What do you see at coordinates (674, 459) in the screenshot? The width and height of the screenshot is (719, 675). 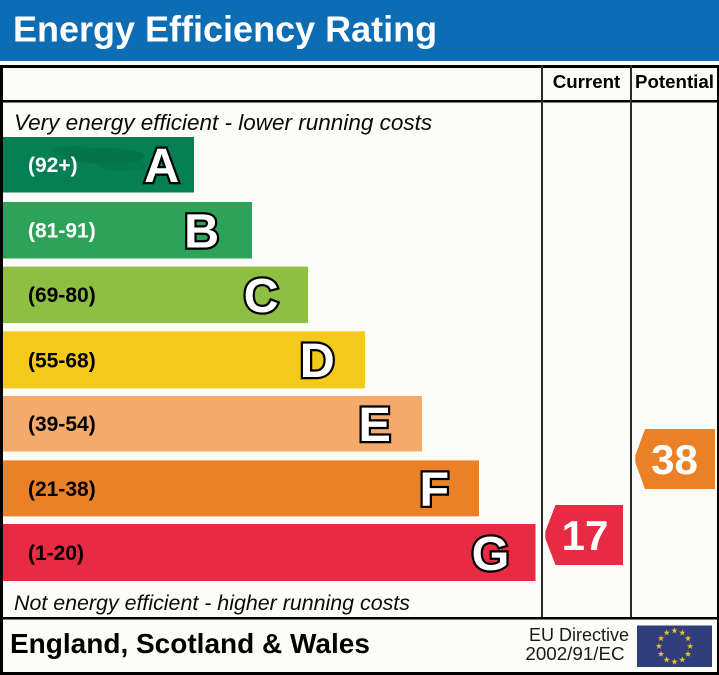 I see `svg-text: 38` at bounding box center [674, 459].